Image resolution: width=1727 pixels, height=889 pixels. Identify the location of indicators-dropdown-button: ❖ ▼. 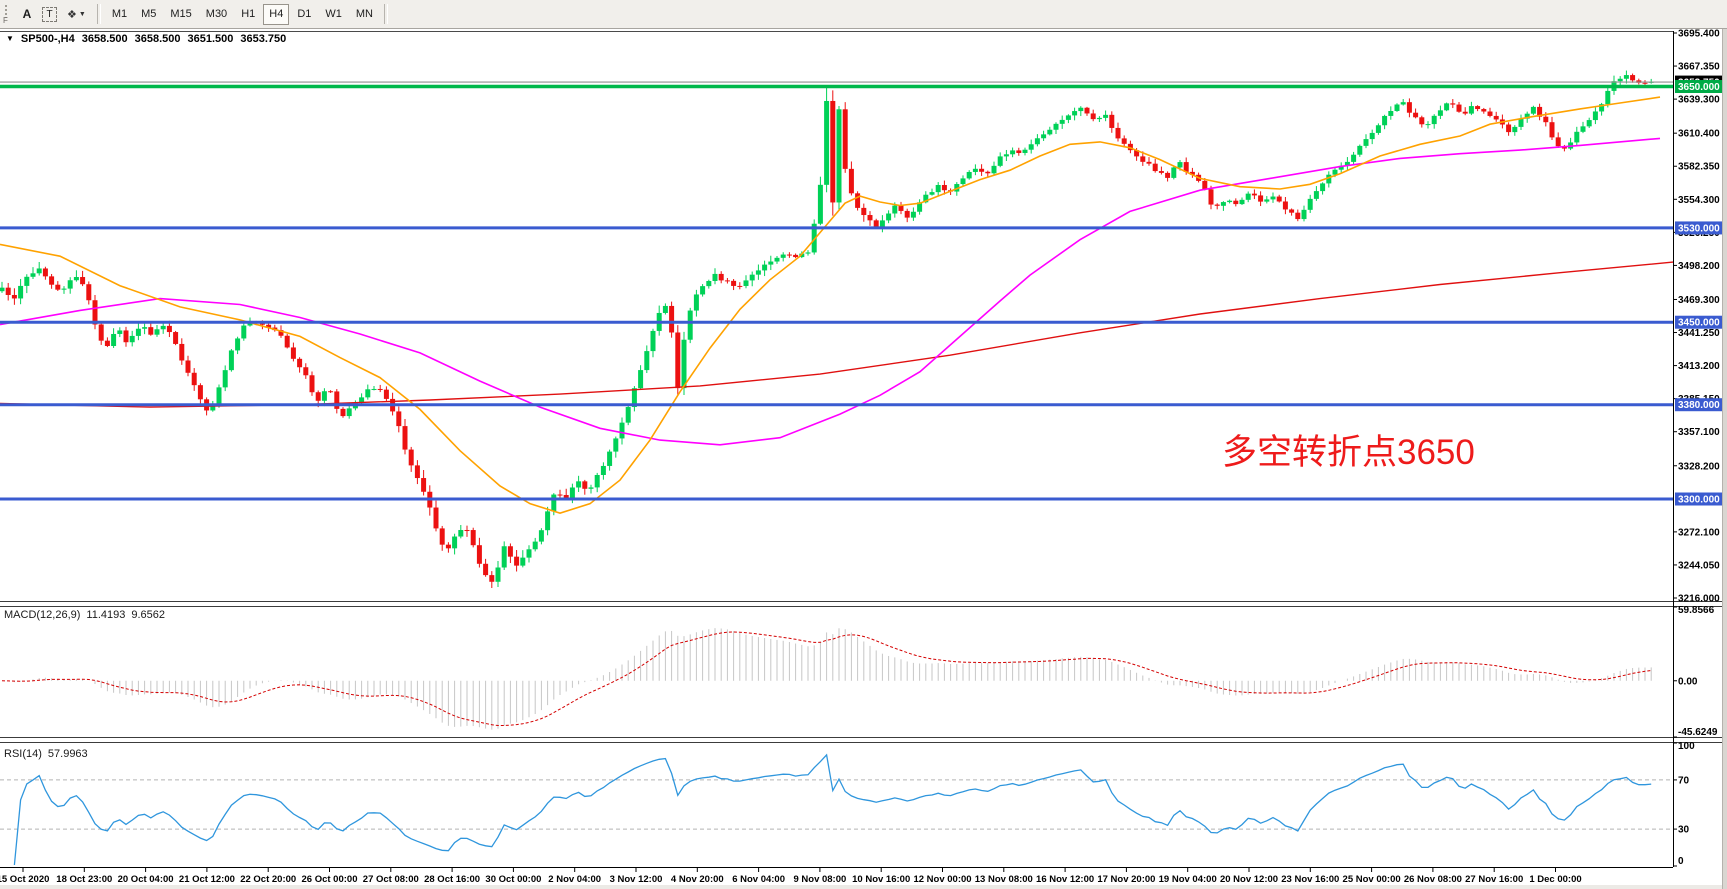
(76, 14).